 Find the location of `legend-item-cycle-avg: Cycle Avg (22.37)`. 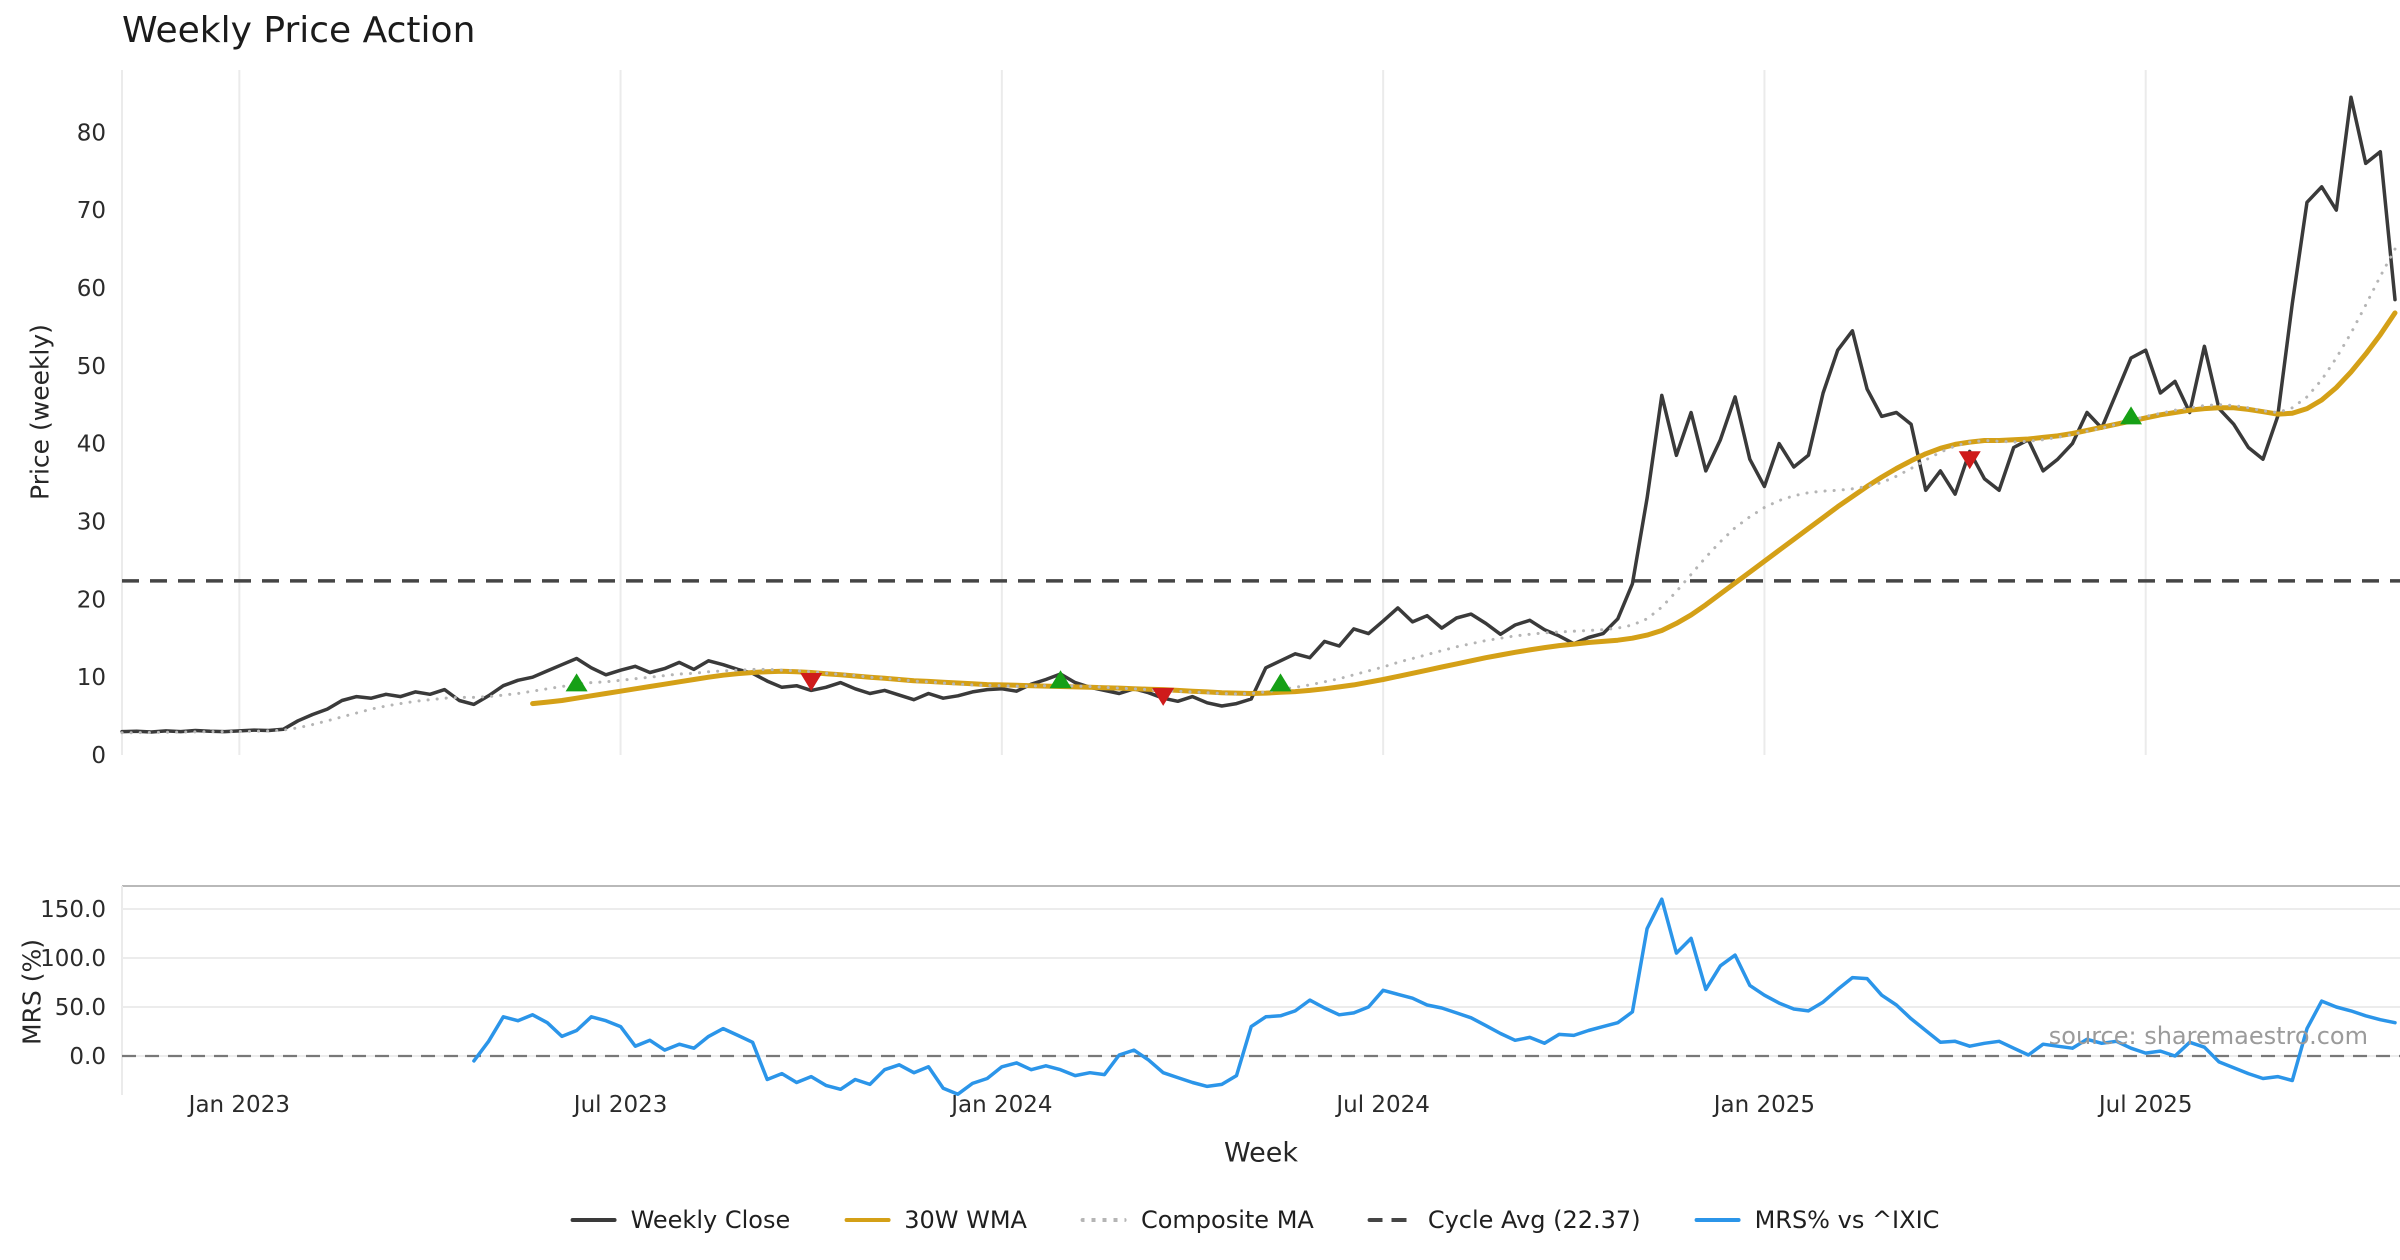

legend-item-cycle-avg: Cycle Avg (22.37) is located at coordinates (1504, 1220).